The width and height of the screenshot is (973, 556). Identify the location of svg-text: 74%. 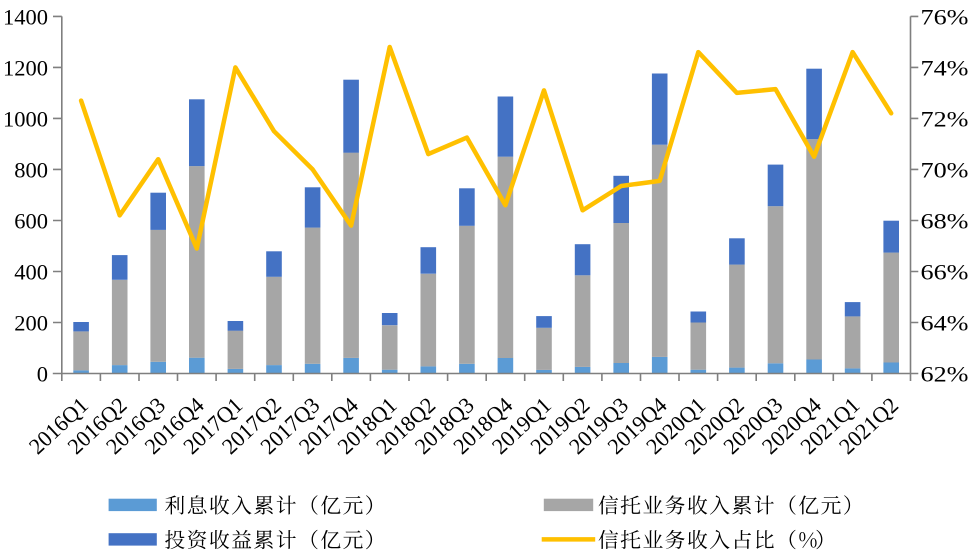
(945, 67).